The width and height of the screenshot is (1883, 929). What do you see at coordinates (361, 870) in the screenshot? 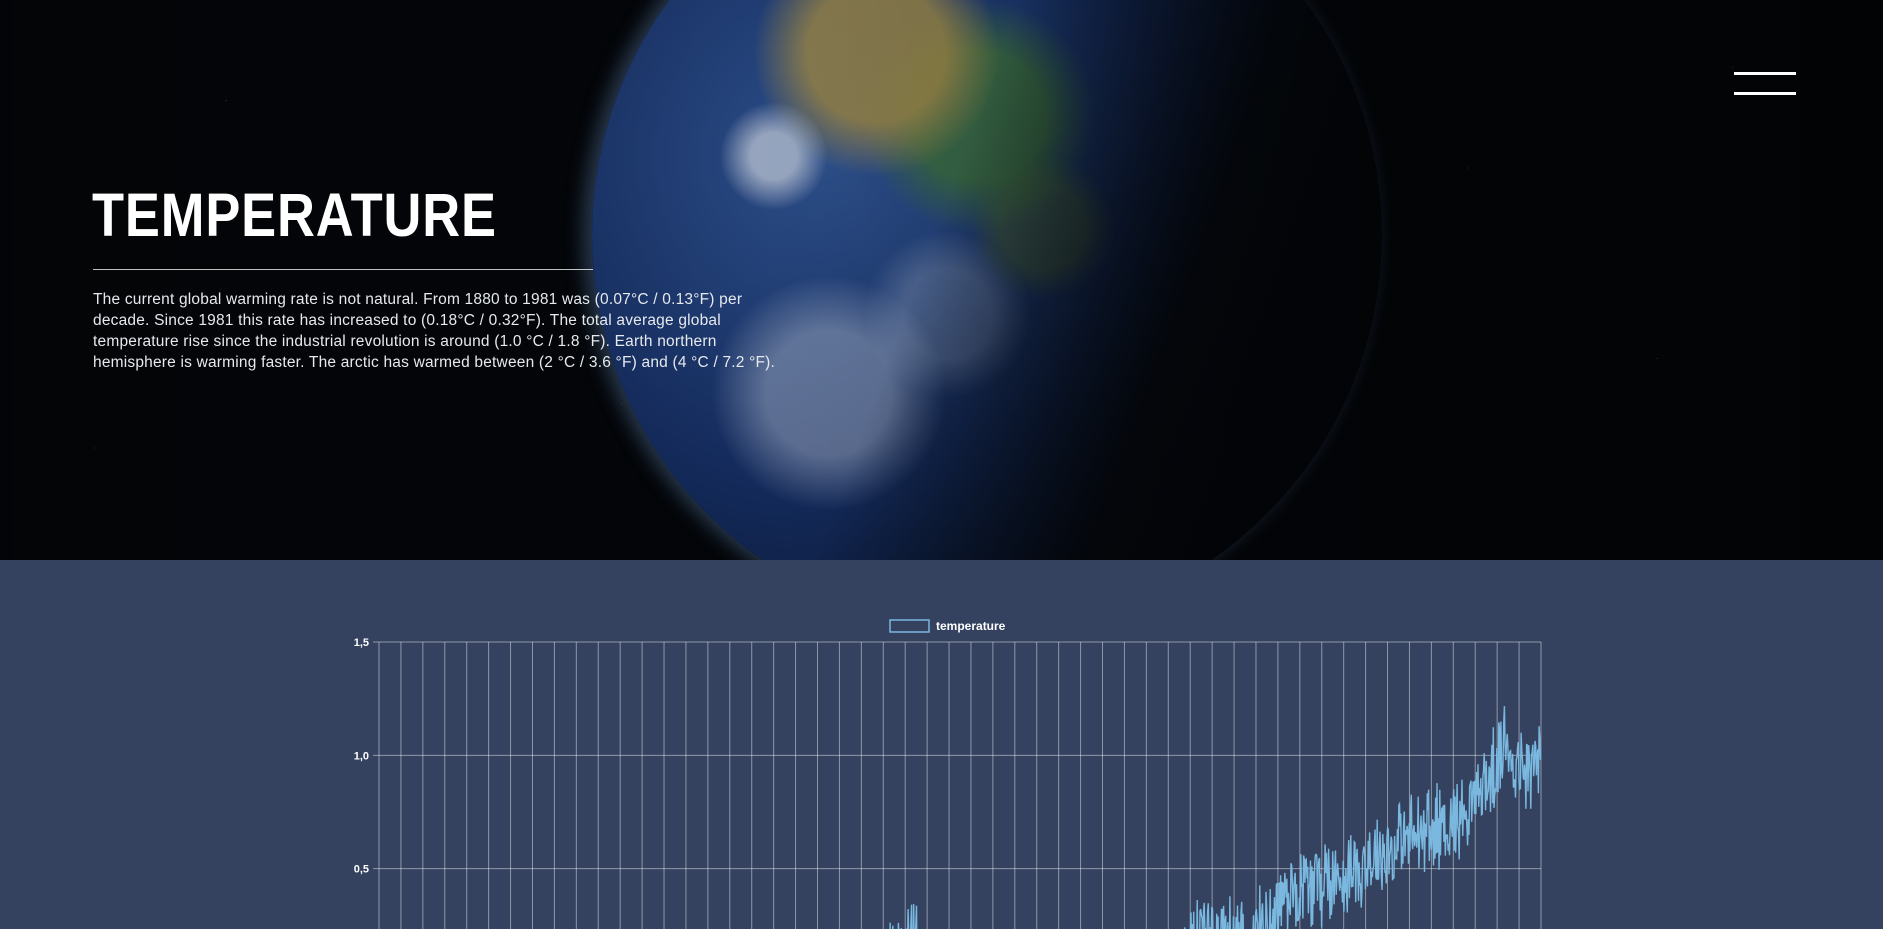
I see `y-tick-label: 0,5` at bounding box center [361, 870].